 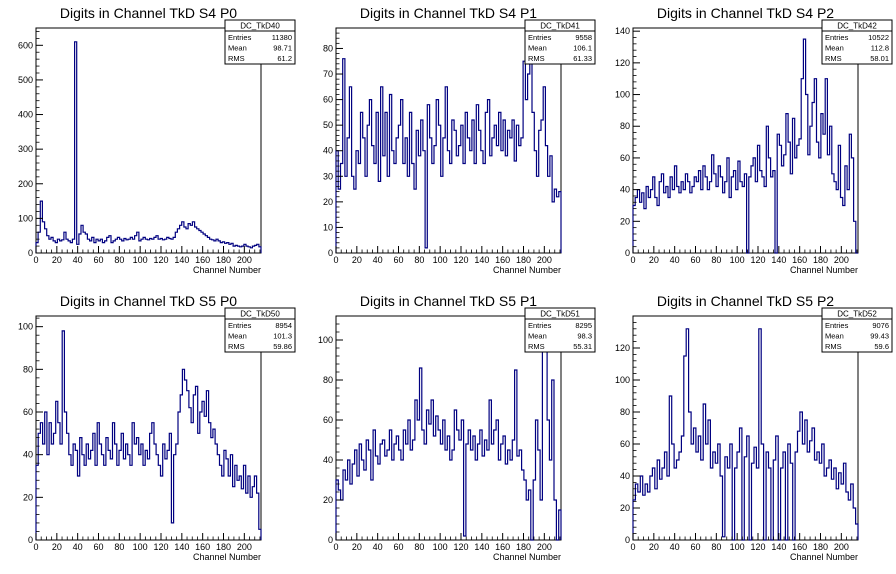 I want to click on panel-2-stats-value: 112.8, so click(x=880, y=48).